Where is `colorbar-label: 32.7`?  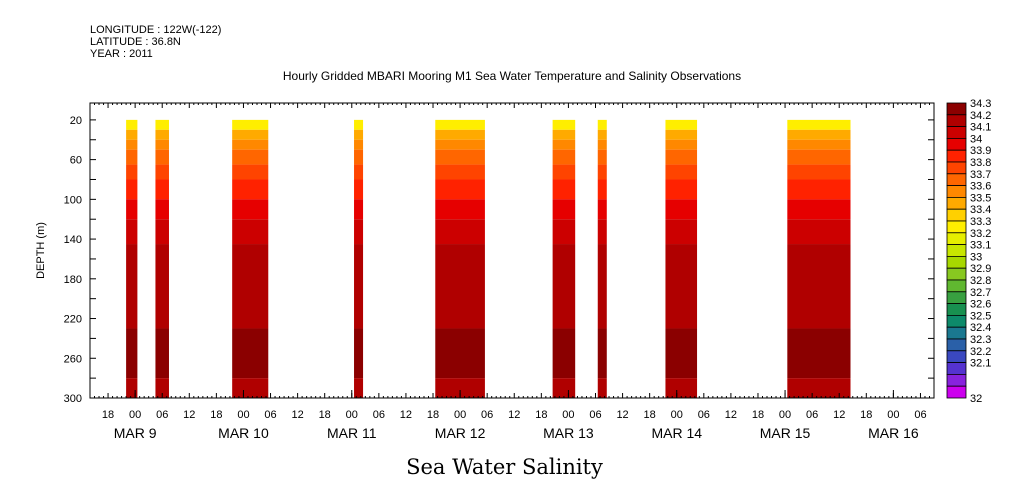
colorbar-label: 32.7 is located at coordinates (980, 293).